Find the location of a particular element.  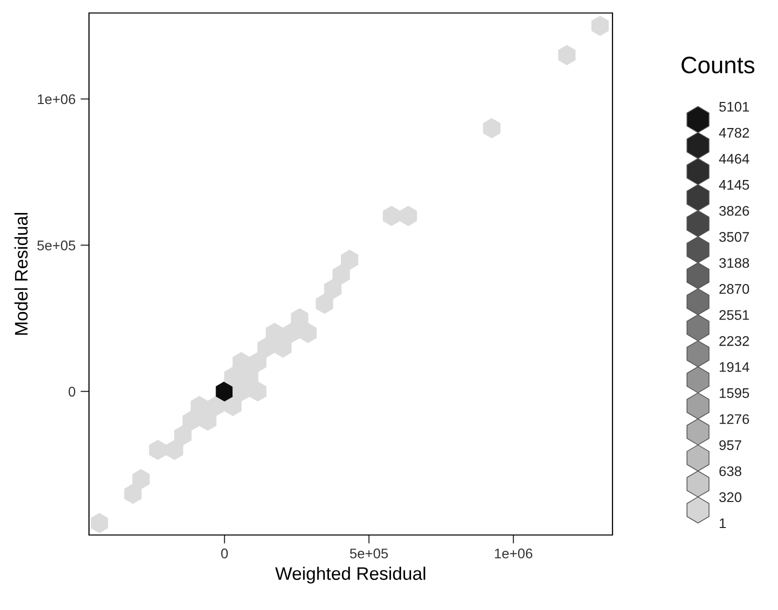

y-tick-label: 5e+05 is located at coordinates (56, 245).